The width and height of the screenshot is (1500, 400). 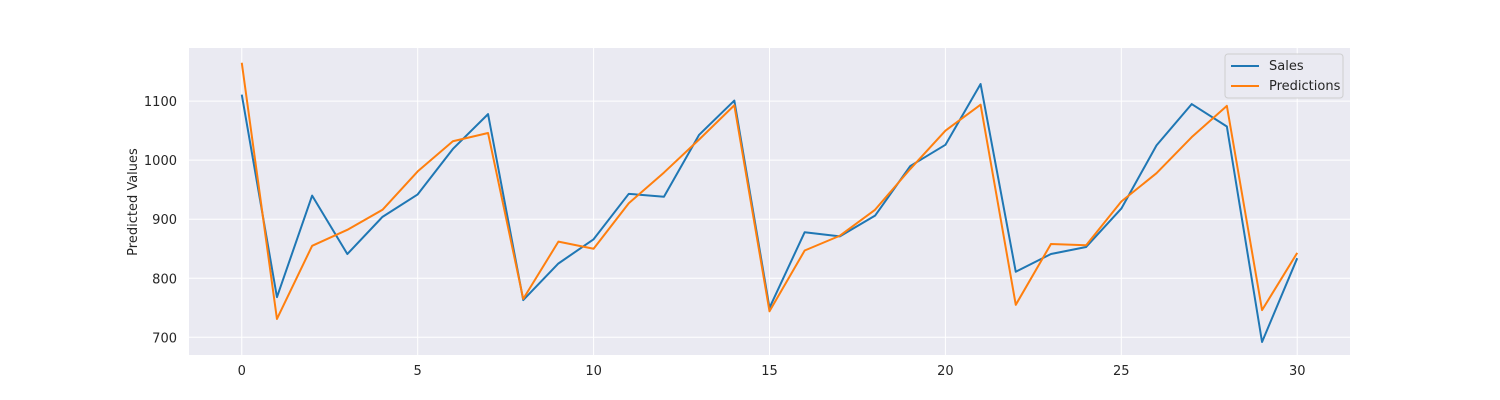 What do you see at coordinates (164, 220) in the screenshot?
I see `y-tick-label: 900` at bounding box center [164, 220].